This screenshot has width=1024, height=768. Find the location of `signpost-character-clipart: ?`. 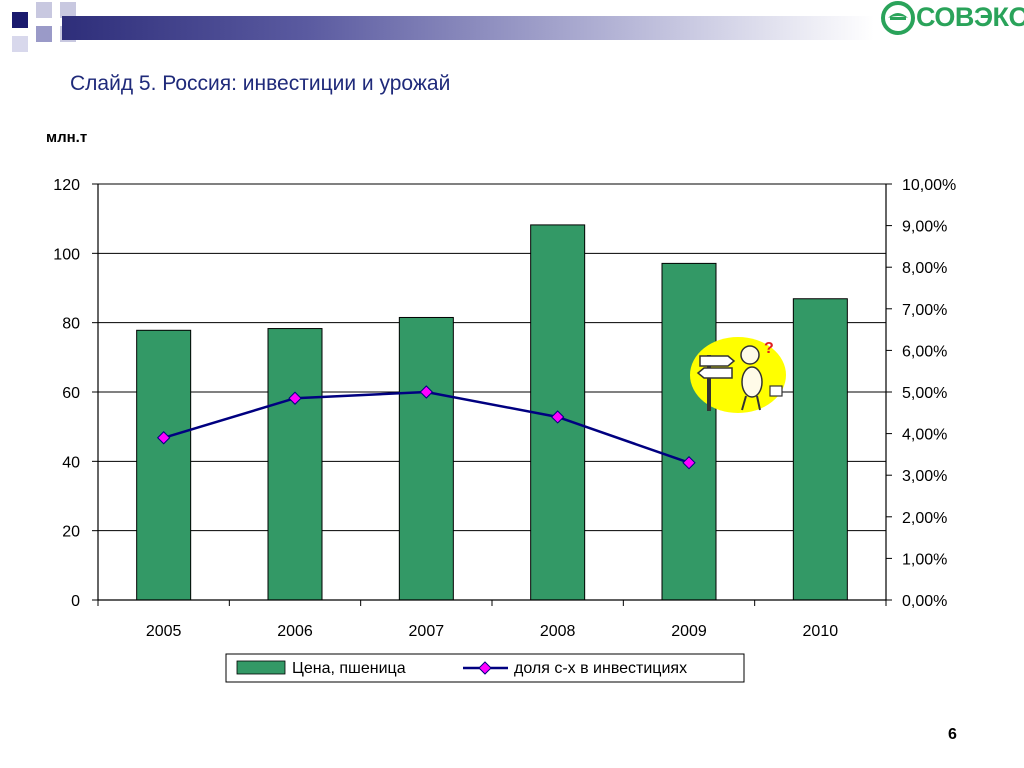

signpost-character-clipart: ? is located at coordinates (738, 375).